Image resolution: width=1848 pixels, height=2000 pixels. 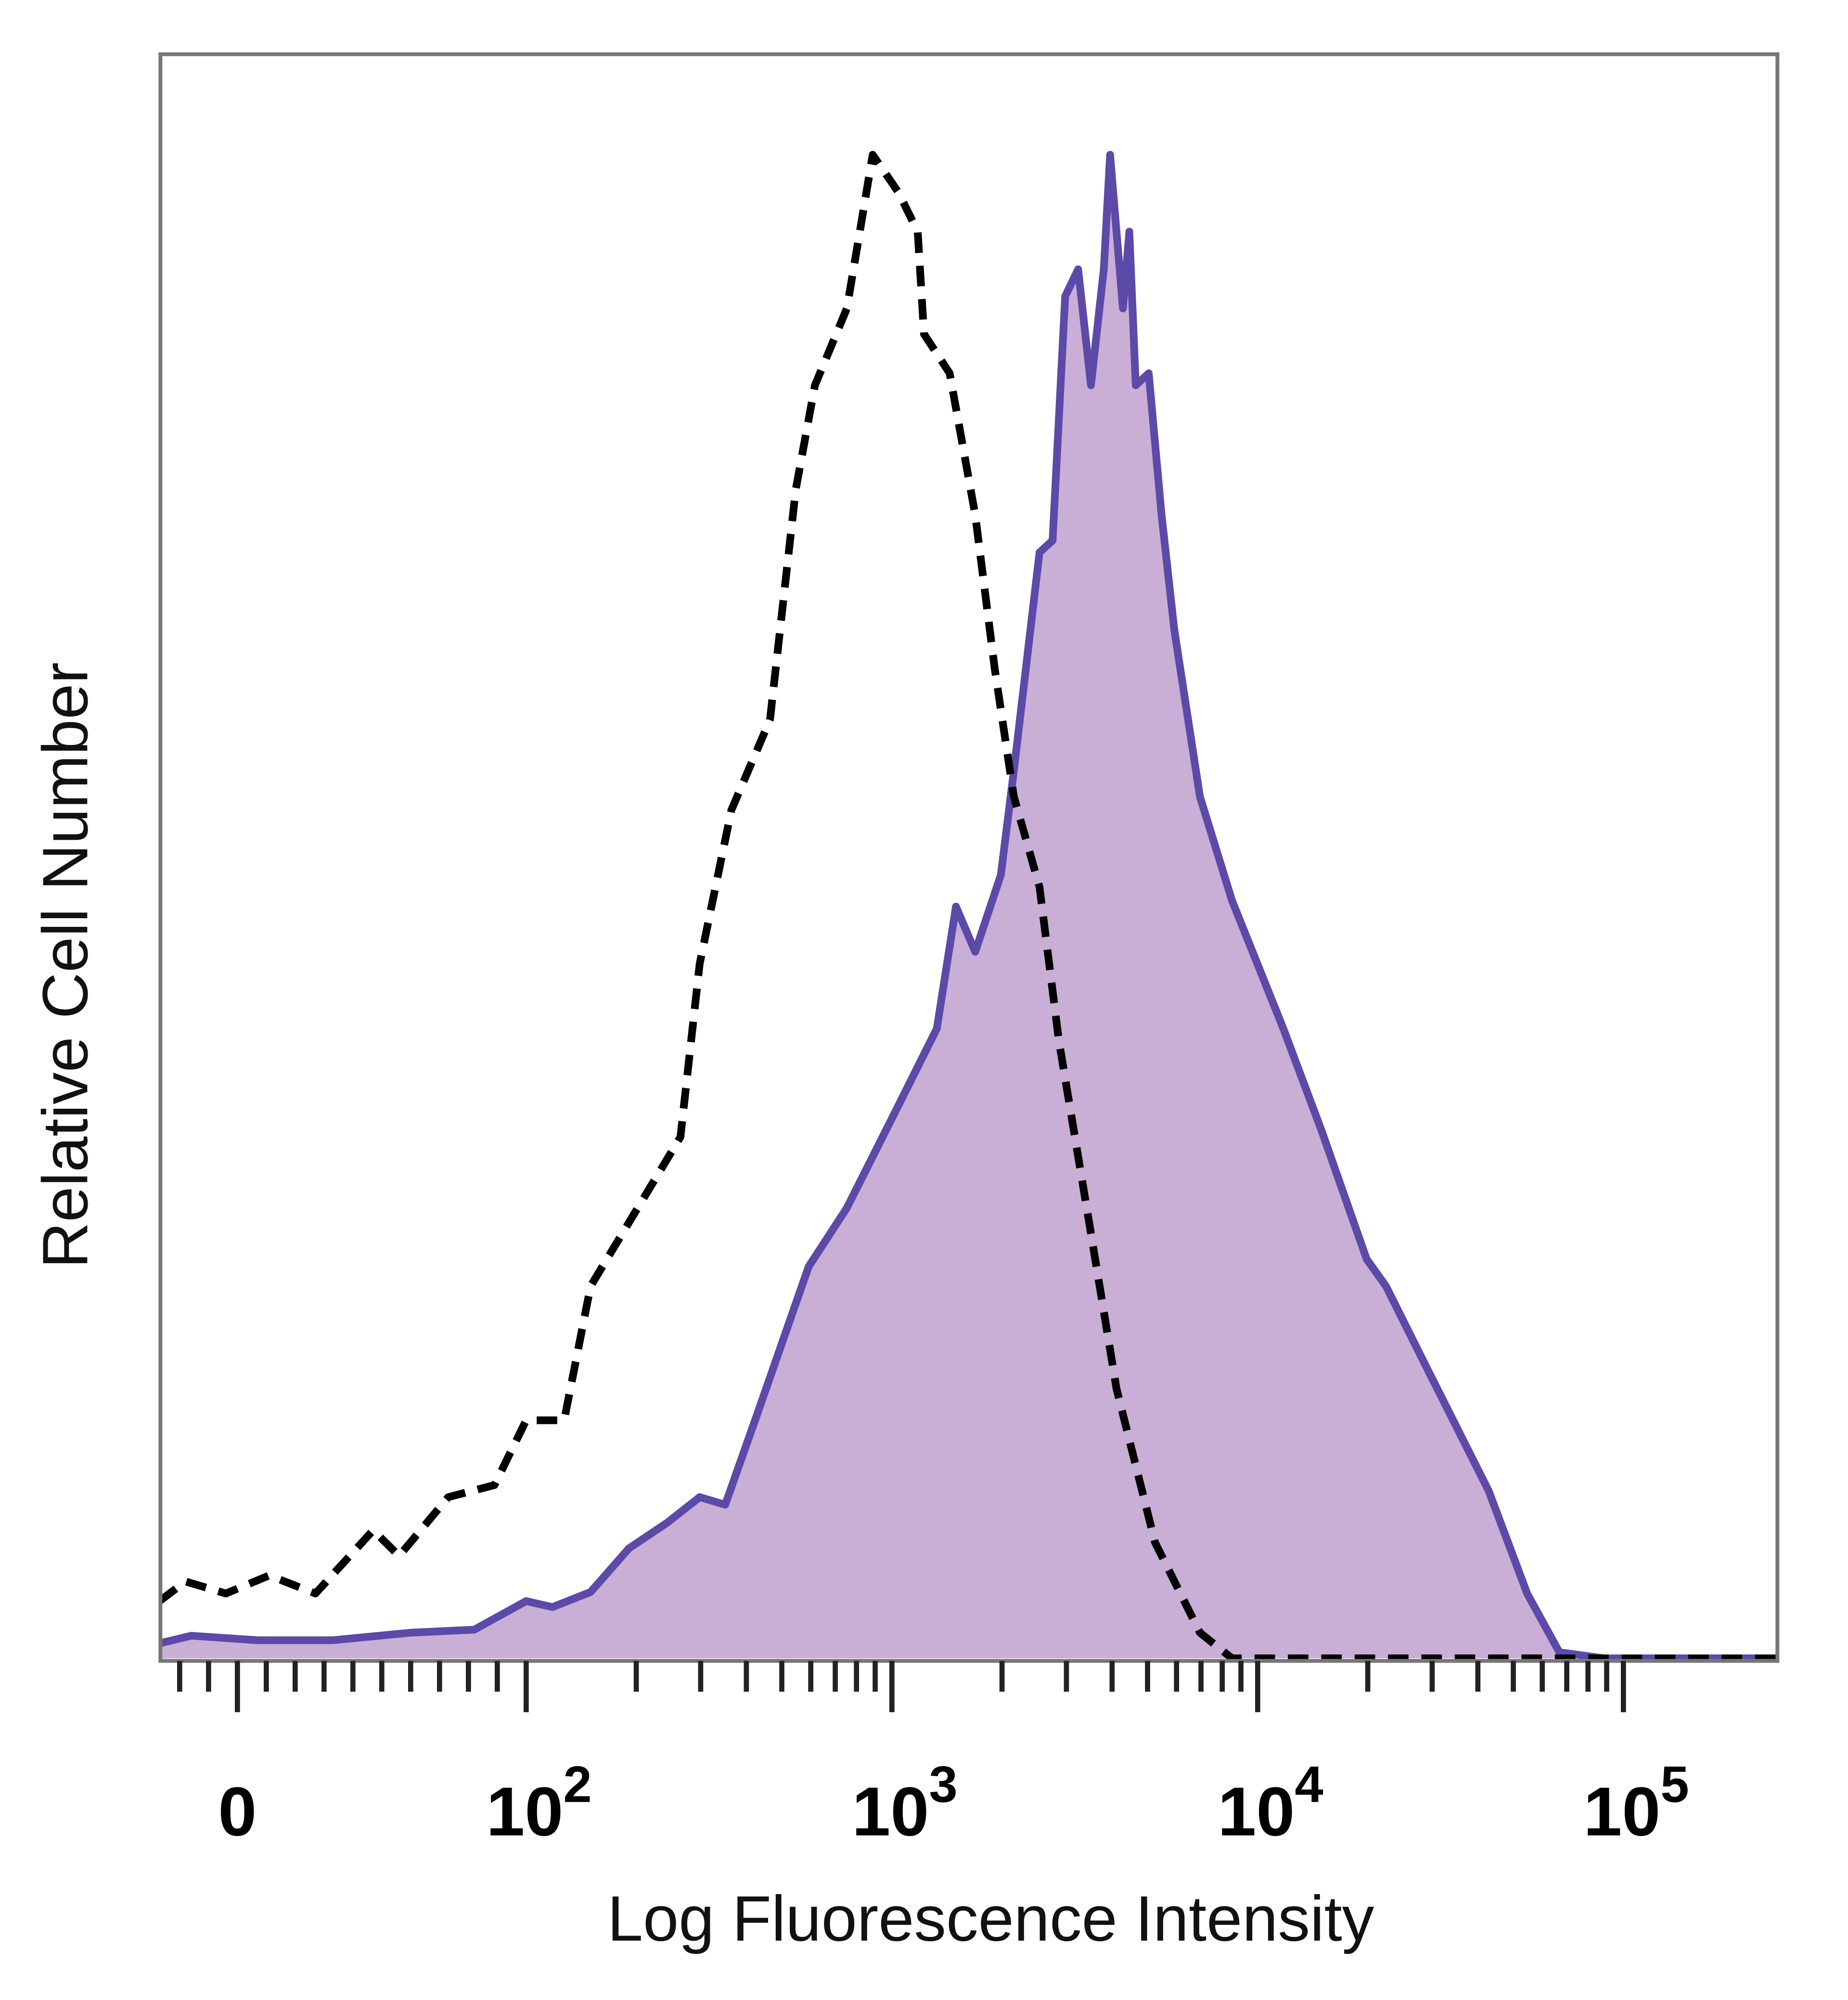 What do you see at coordinates (539, 1803) in the screenshot?
I see `x-tick-label: 10²` at bounding box center [539, 1803].